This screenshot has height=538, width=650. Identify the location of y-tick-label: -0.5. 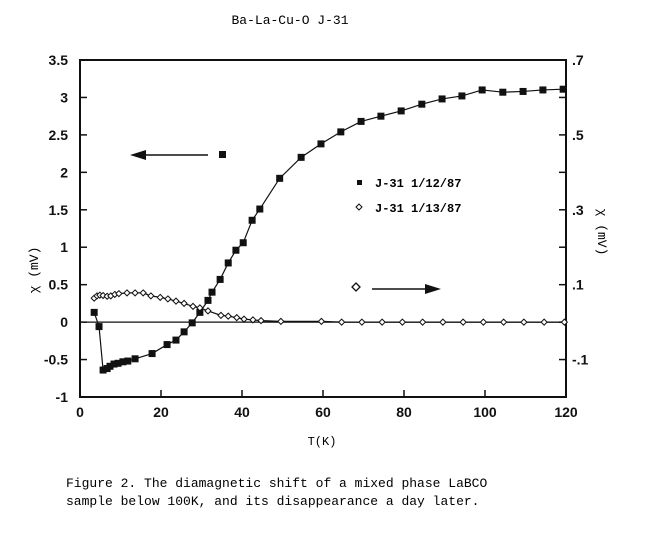
(56, 360).